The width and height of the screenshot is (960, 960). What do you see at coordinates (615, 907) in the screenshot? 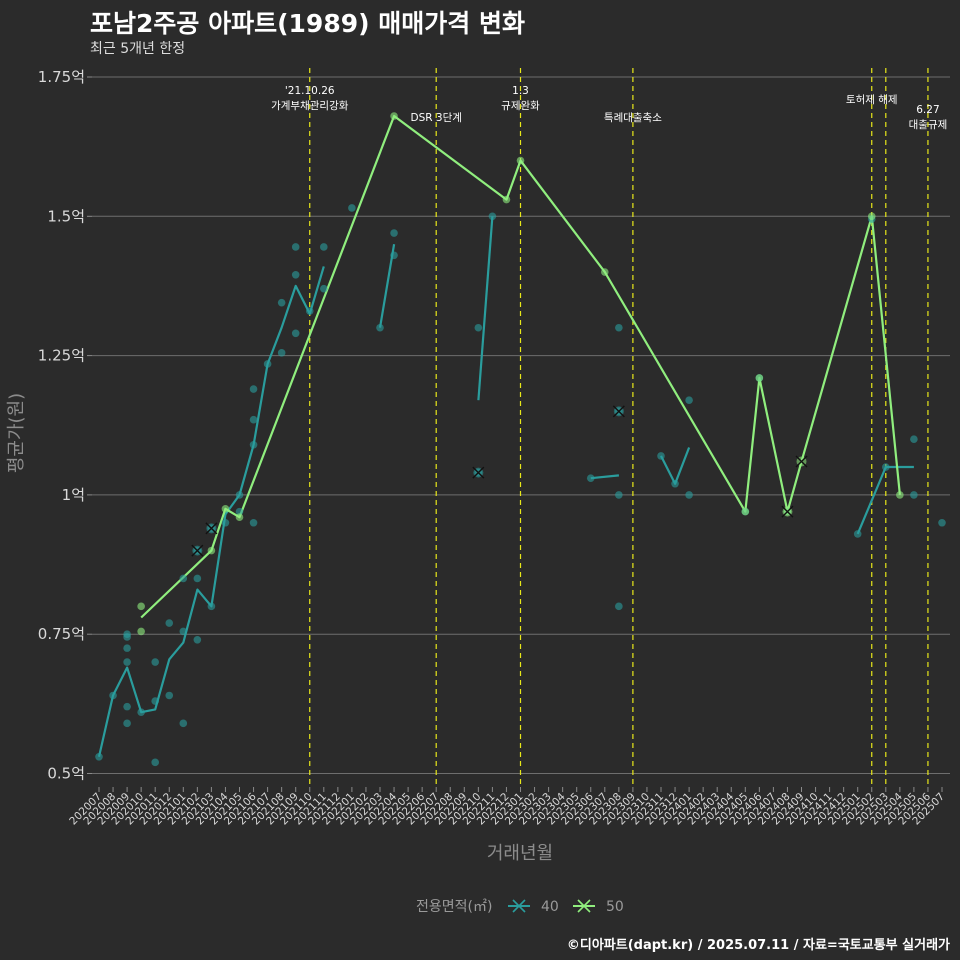
I see `legend-label-50: 50` at bounding box center [615, 907].